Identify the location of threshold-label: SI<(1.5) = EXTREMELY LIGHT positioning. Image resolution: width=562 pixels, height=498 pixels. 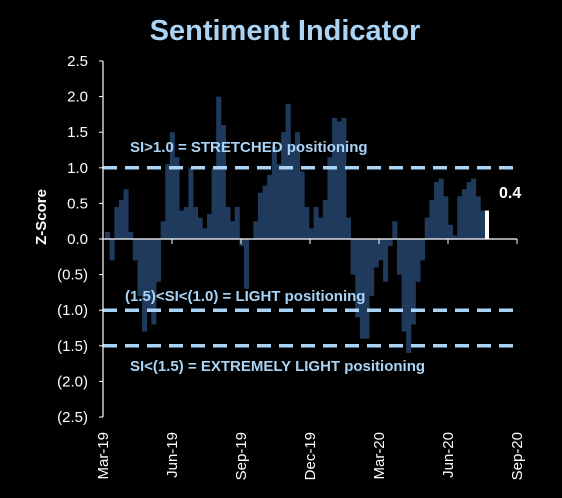
(277, 366).